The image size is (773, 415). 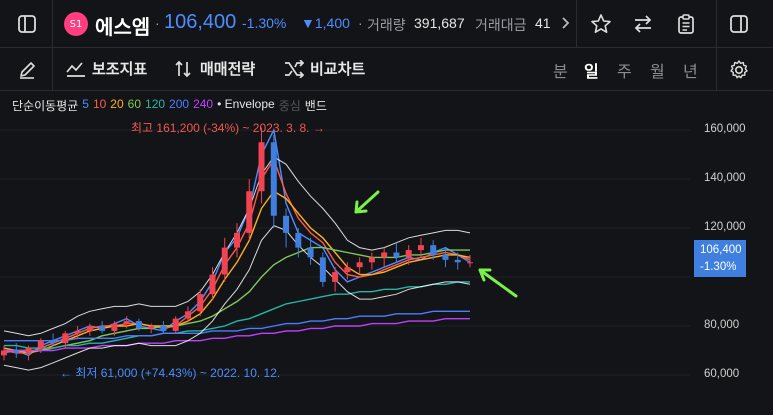 What do you see at coordinates (228, 128) in the screenshot?
I see `high-price-annotation: 최고 161,200 (-34%) ~ 2023. 3. 8. →` at bounding box center [228, 128].